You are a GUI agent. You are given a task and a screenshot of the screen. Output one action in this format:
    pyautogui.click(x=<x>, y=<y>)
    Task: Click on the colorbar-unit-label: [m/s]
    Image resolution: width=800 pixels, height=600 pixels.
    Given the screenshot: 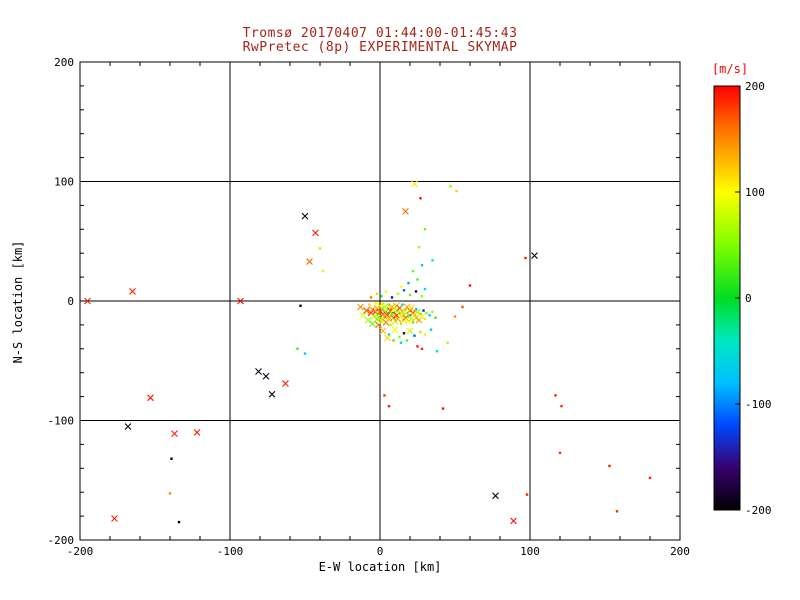 What is the action you would take?
    pyautogui.click(x=730, y=69)
    